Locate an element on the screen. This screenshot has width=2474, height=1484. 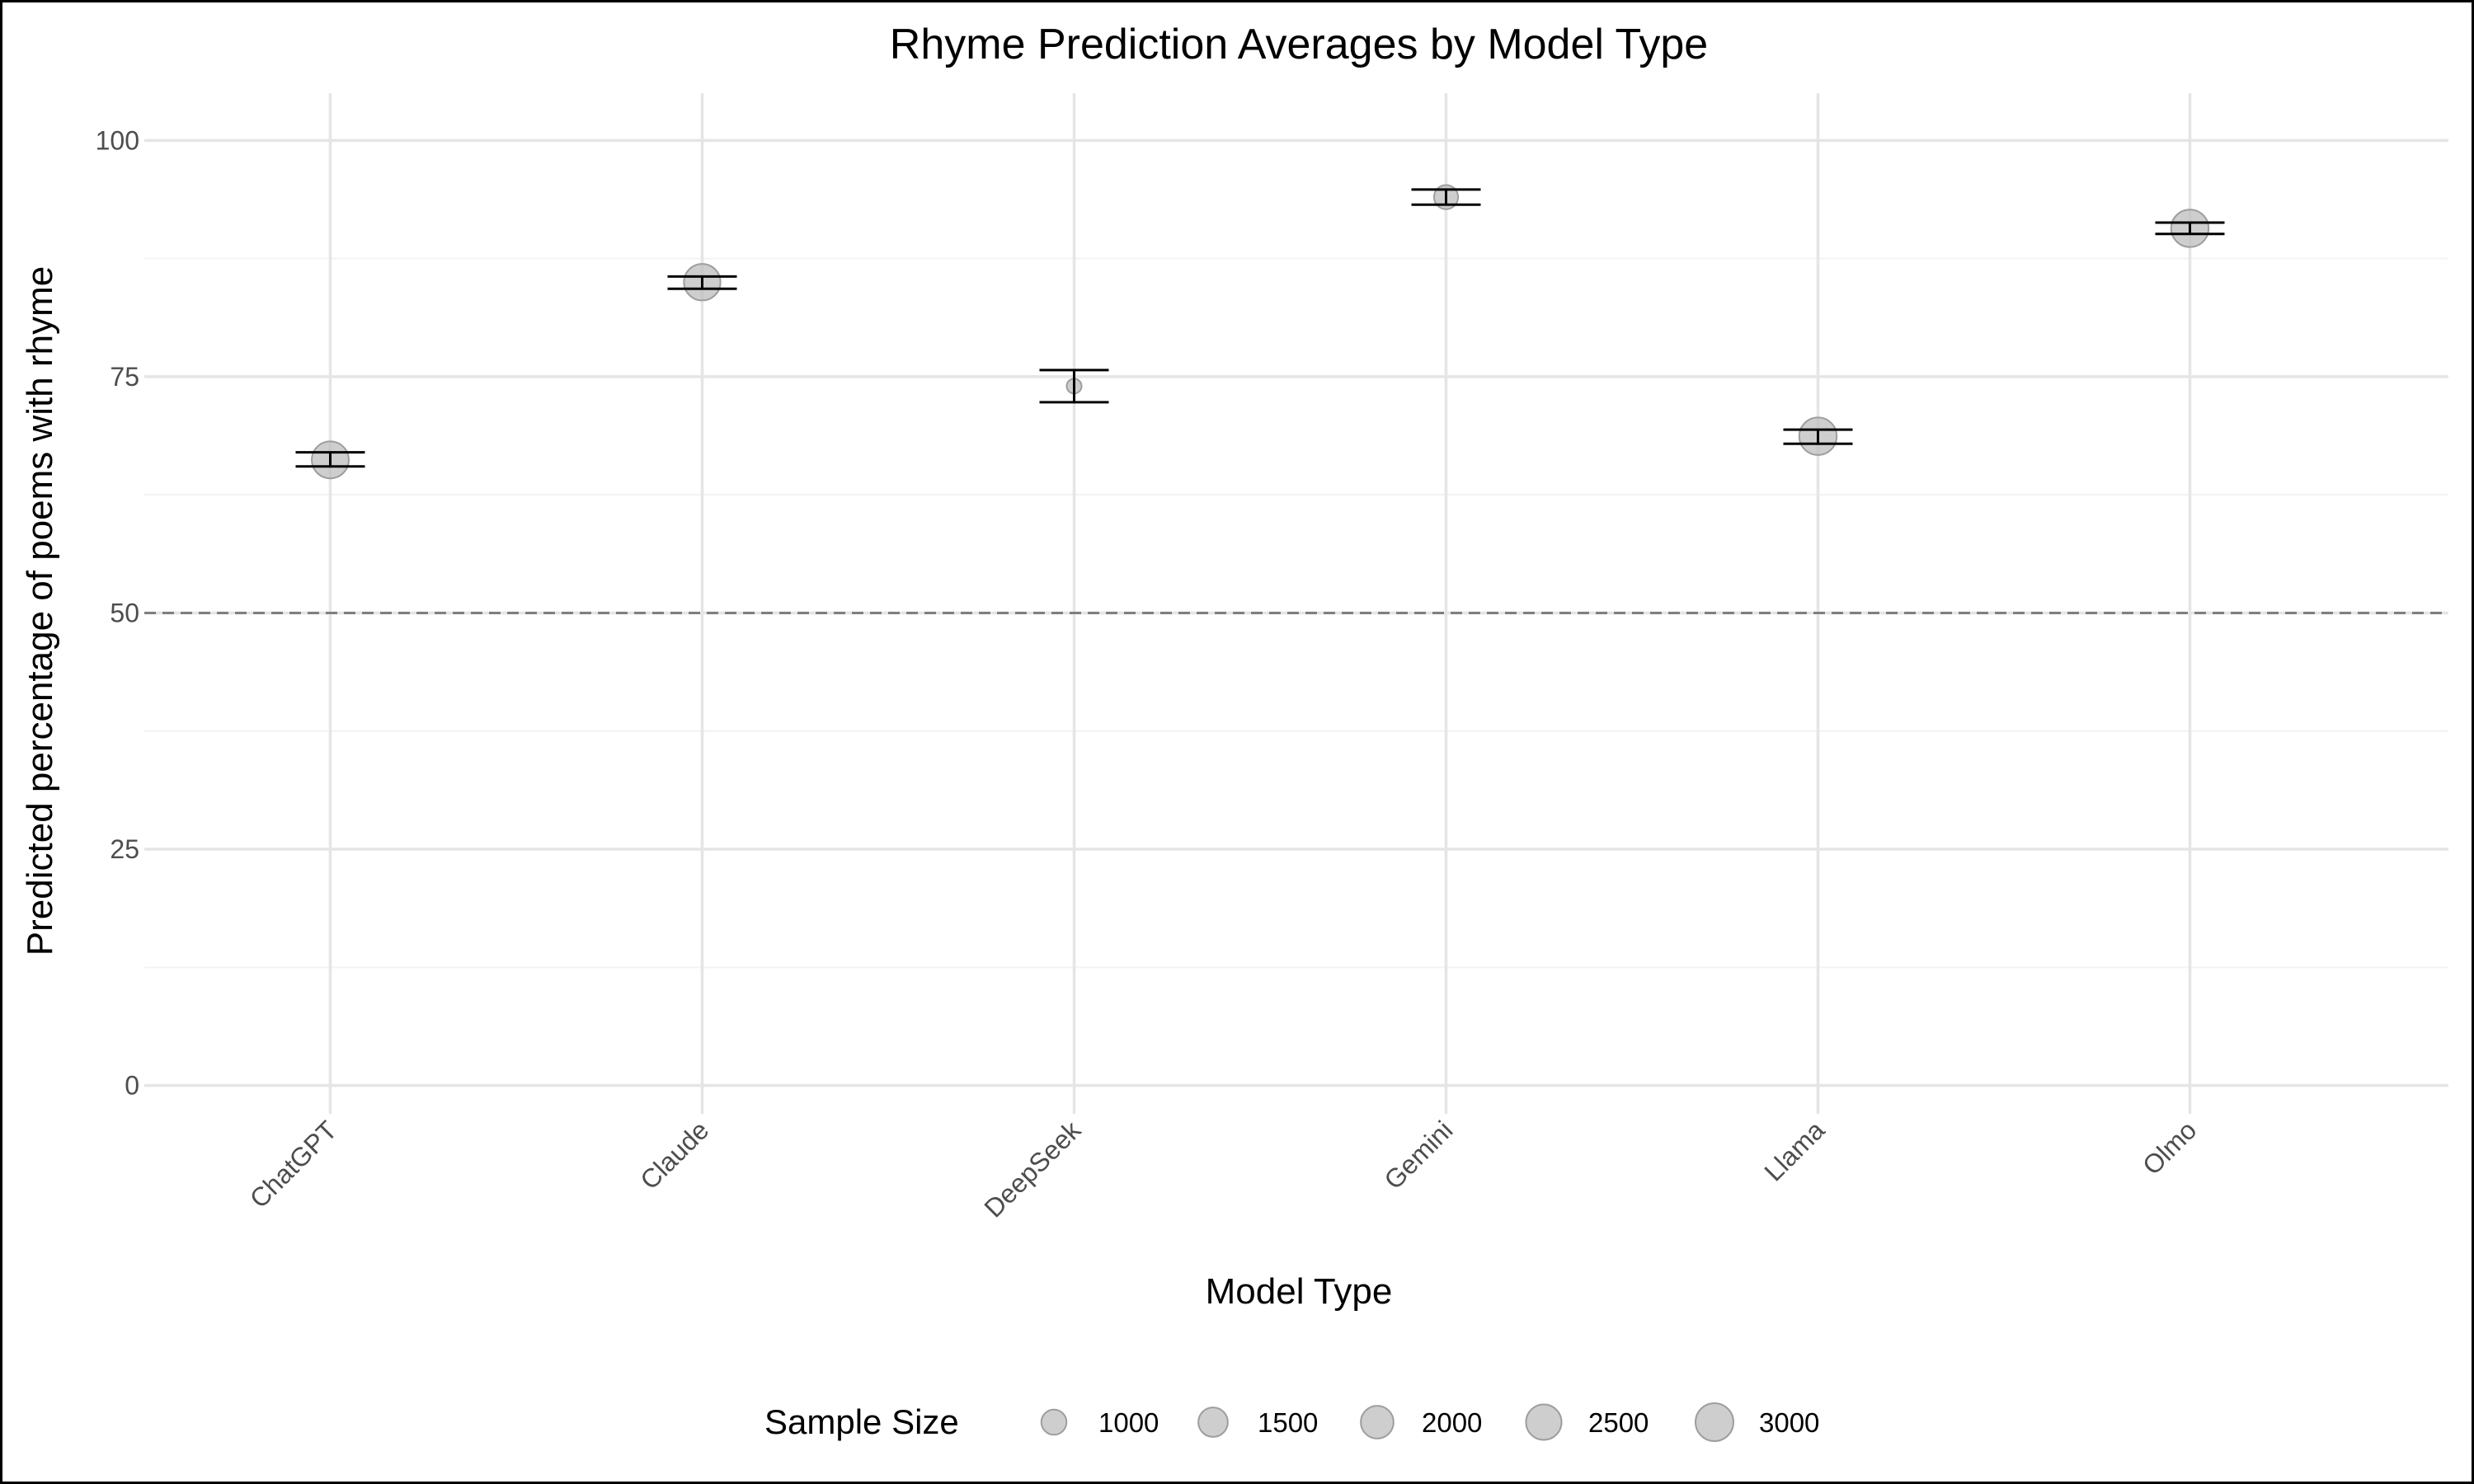
y-tick-label: 100 is located at coordinates (117, 140).